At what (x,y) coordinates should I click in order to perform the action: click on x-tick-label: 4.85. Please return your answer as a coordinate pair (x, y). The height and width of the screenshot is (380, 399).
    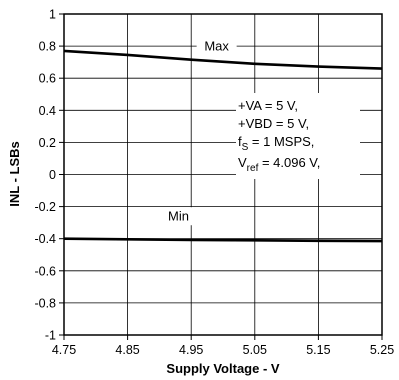
    Looking at the image, I should click on (127, 350).